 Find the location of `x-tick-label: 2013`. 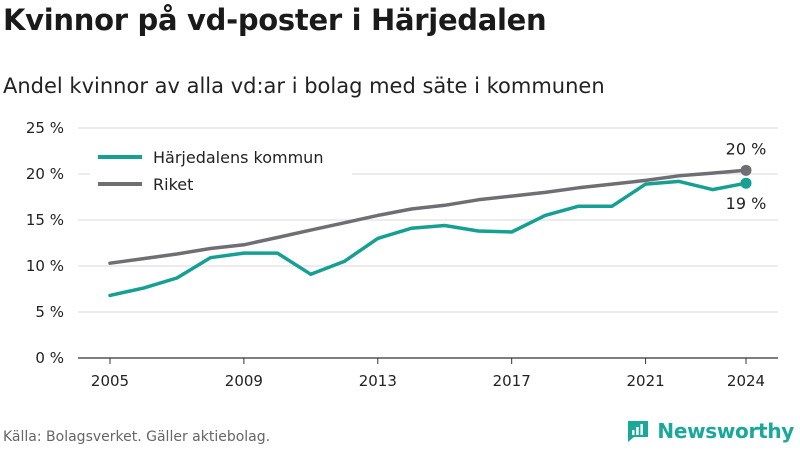

x-tick-label: 2013 is located at coordinates (378, 381).